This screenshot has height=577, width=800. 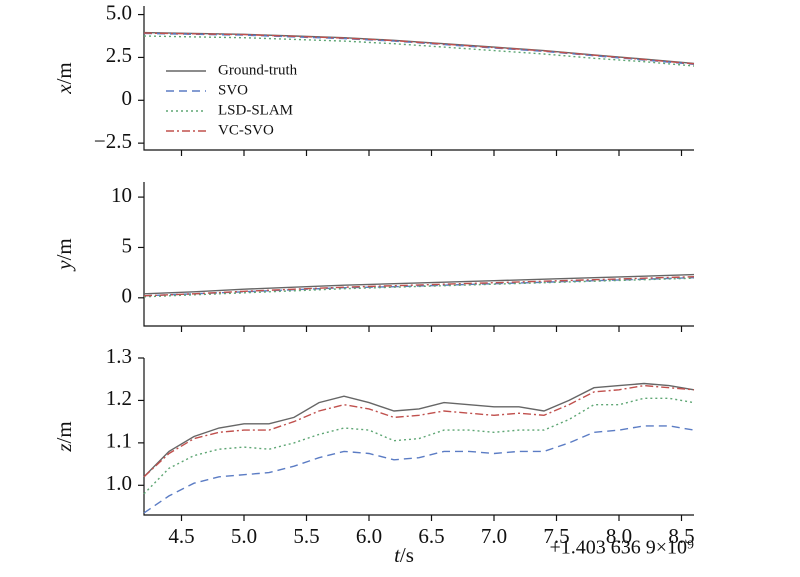 I want to click on series-ground-truth-z, so click(x=419, y=430).